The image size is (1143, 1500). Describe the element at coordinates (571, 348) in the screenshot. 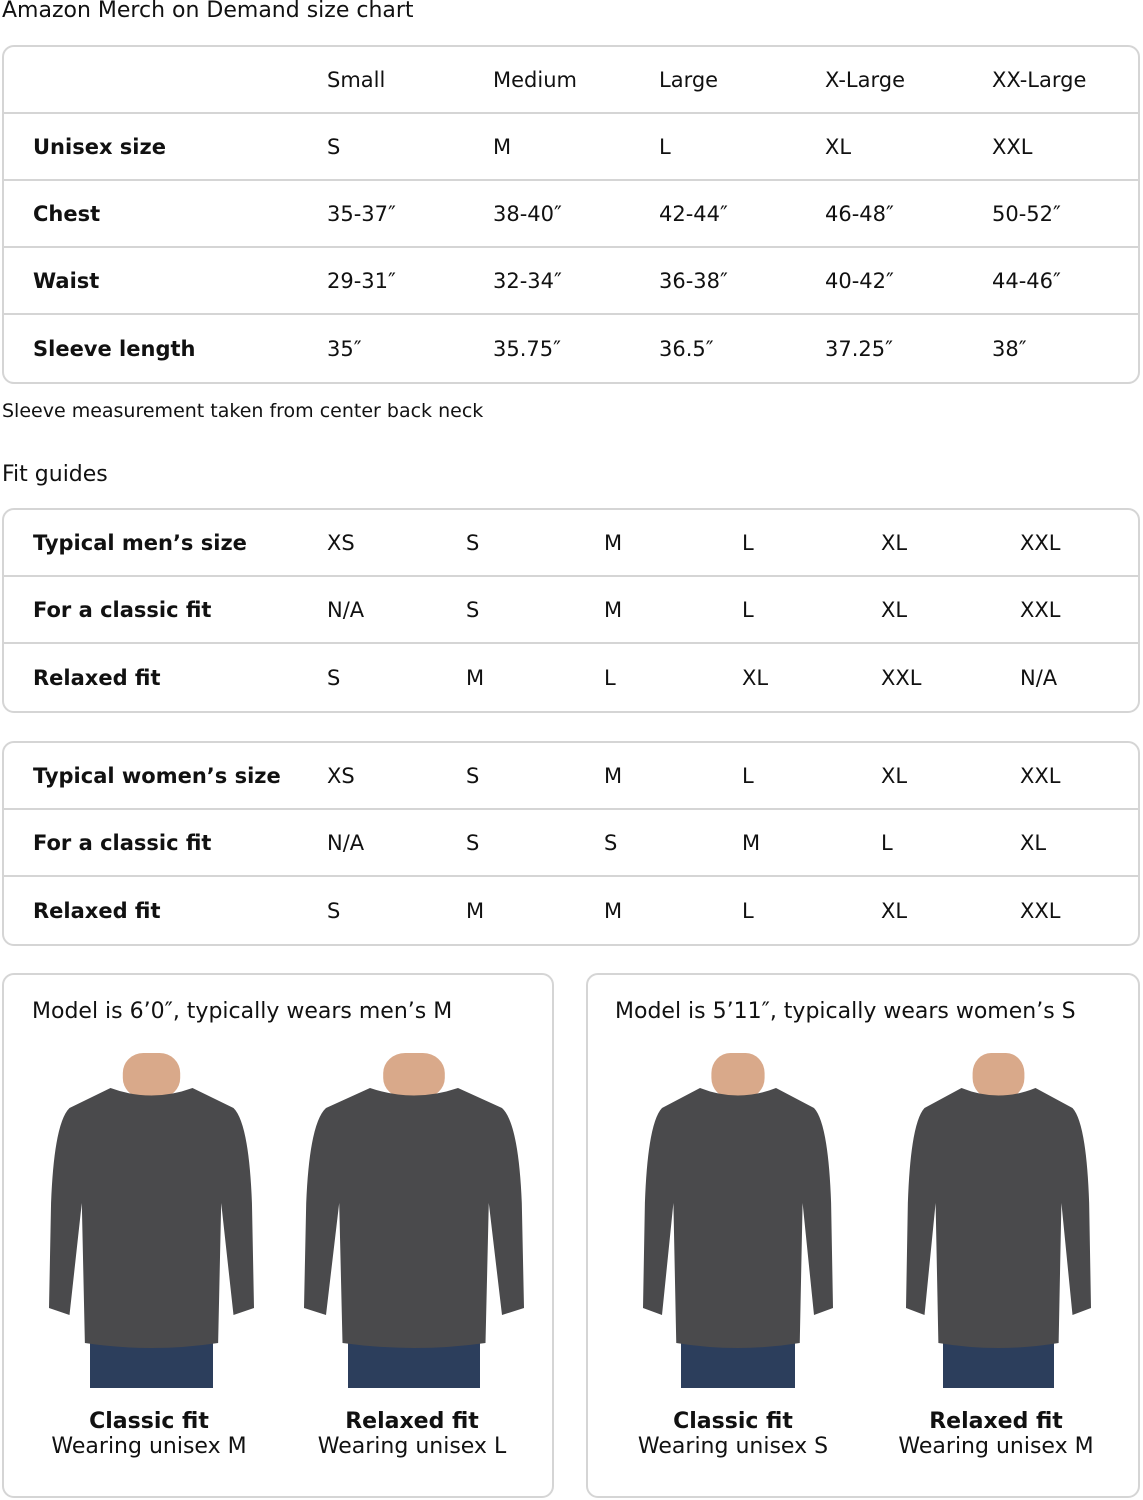

I see `table-row: Sleeve length 35″ 35.75″ 36.5″ 37.25″ 38″` at that location.